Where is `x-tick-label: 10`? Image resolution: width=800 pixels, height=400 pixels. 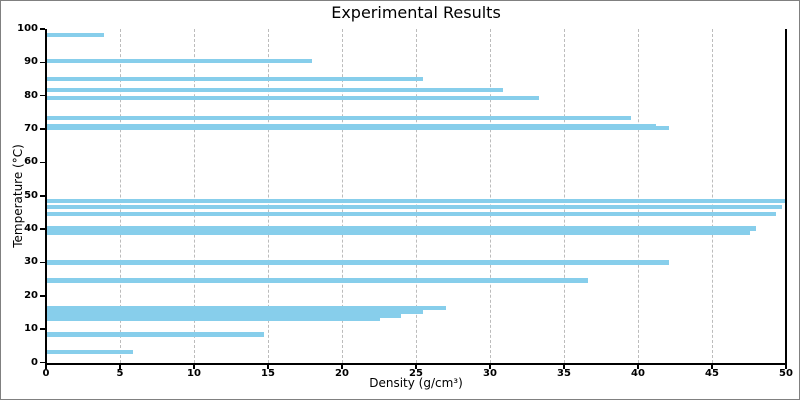
x-tick-label: 10 is located at coordinates (194, 373).